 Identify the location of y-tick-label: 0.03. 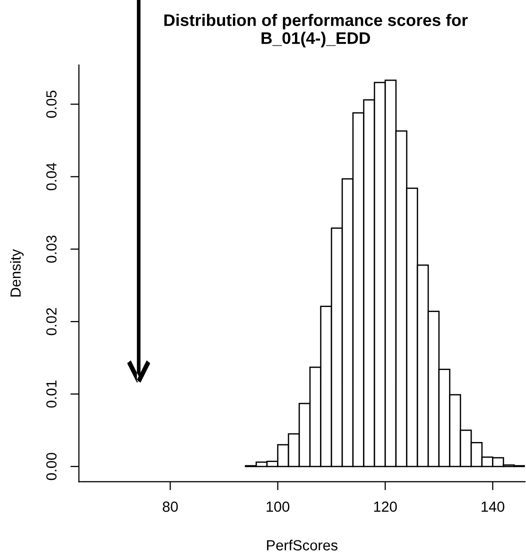
(51, 249).